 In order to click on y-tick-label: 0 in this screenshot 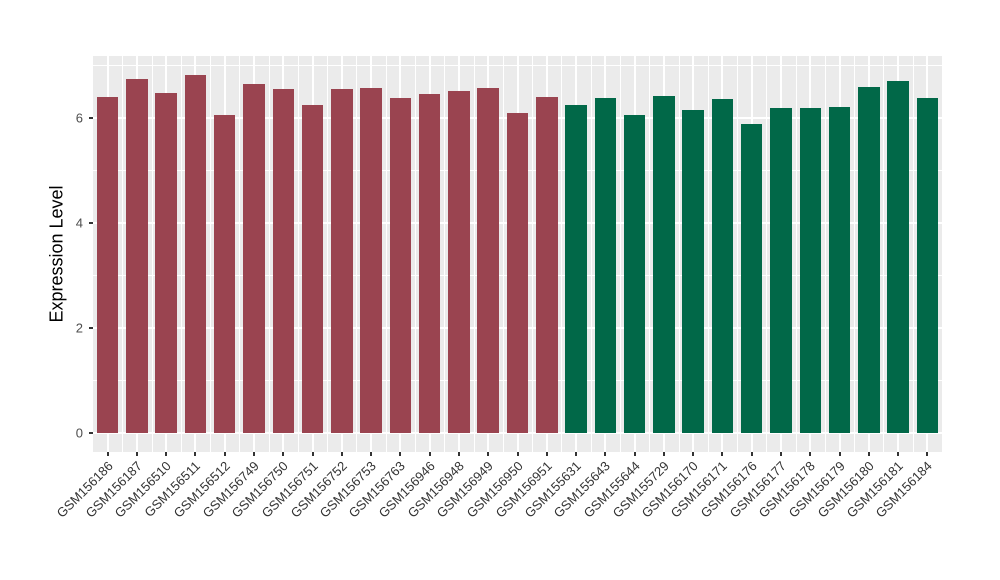, I will do `click(79, 433)`.